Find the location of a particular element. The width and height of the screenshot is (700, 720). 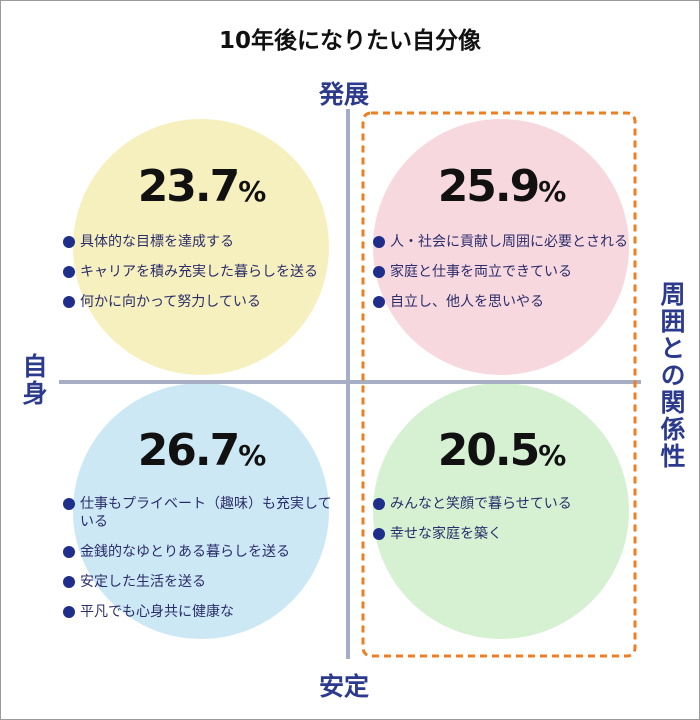

percent-value: 25.9 is located at coordinates (489, 186).